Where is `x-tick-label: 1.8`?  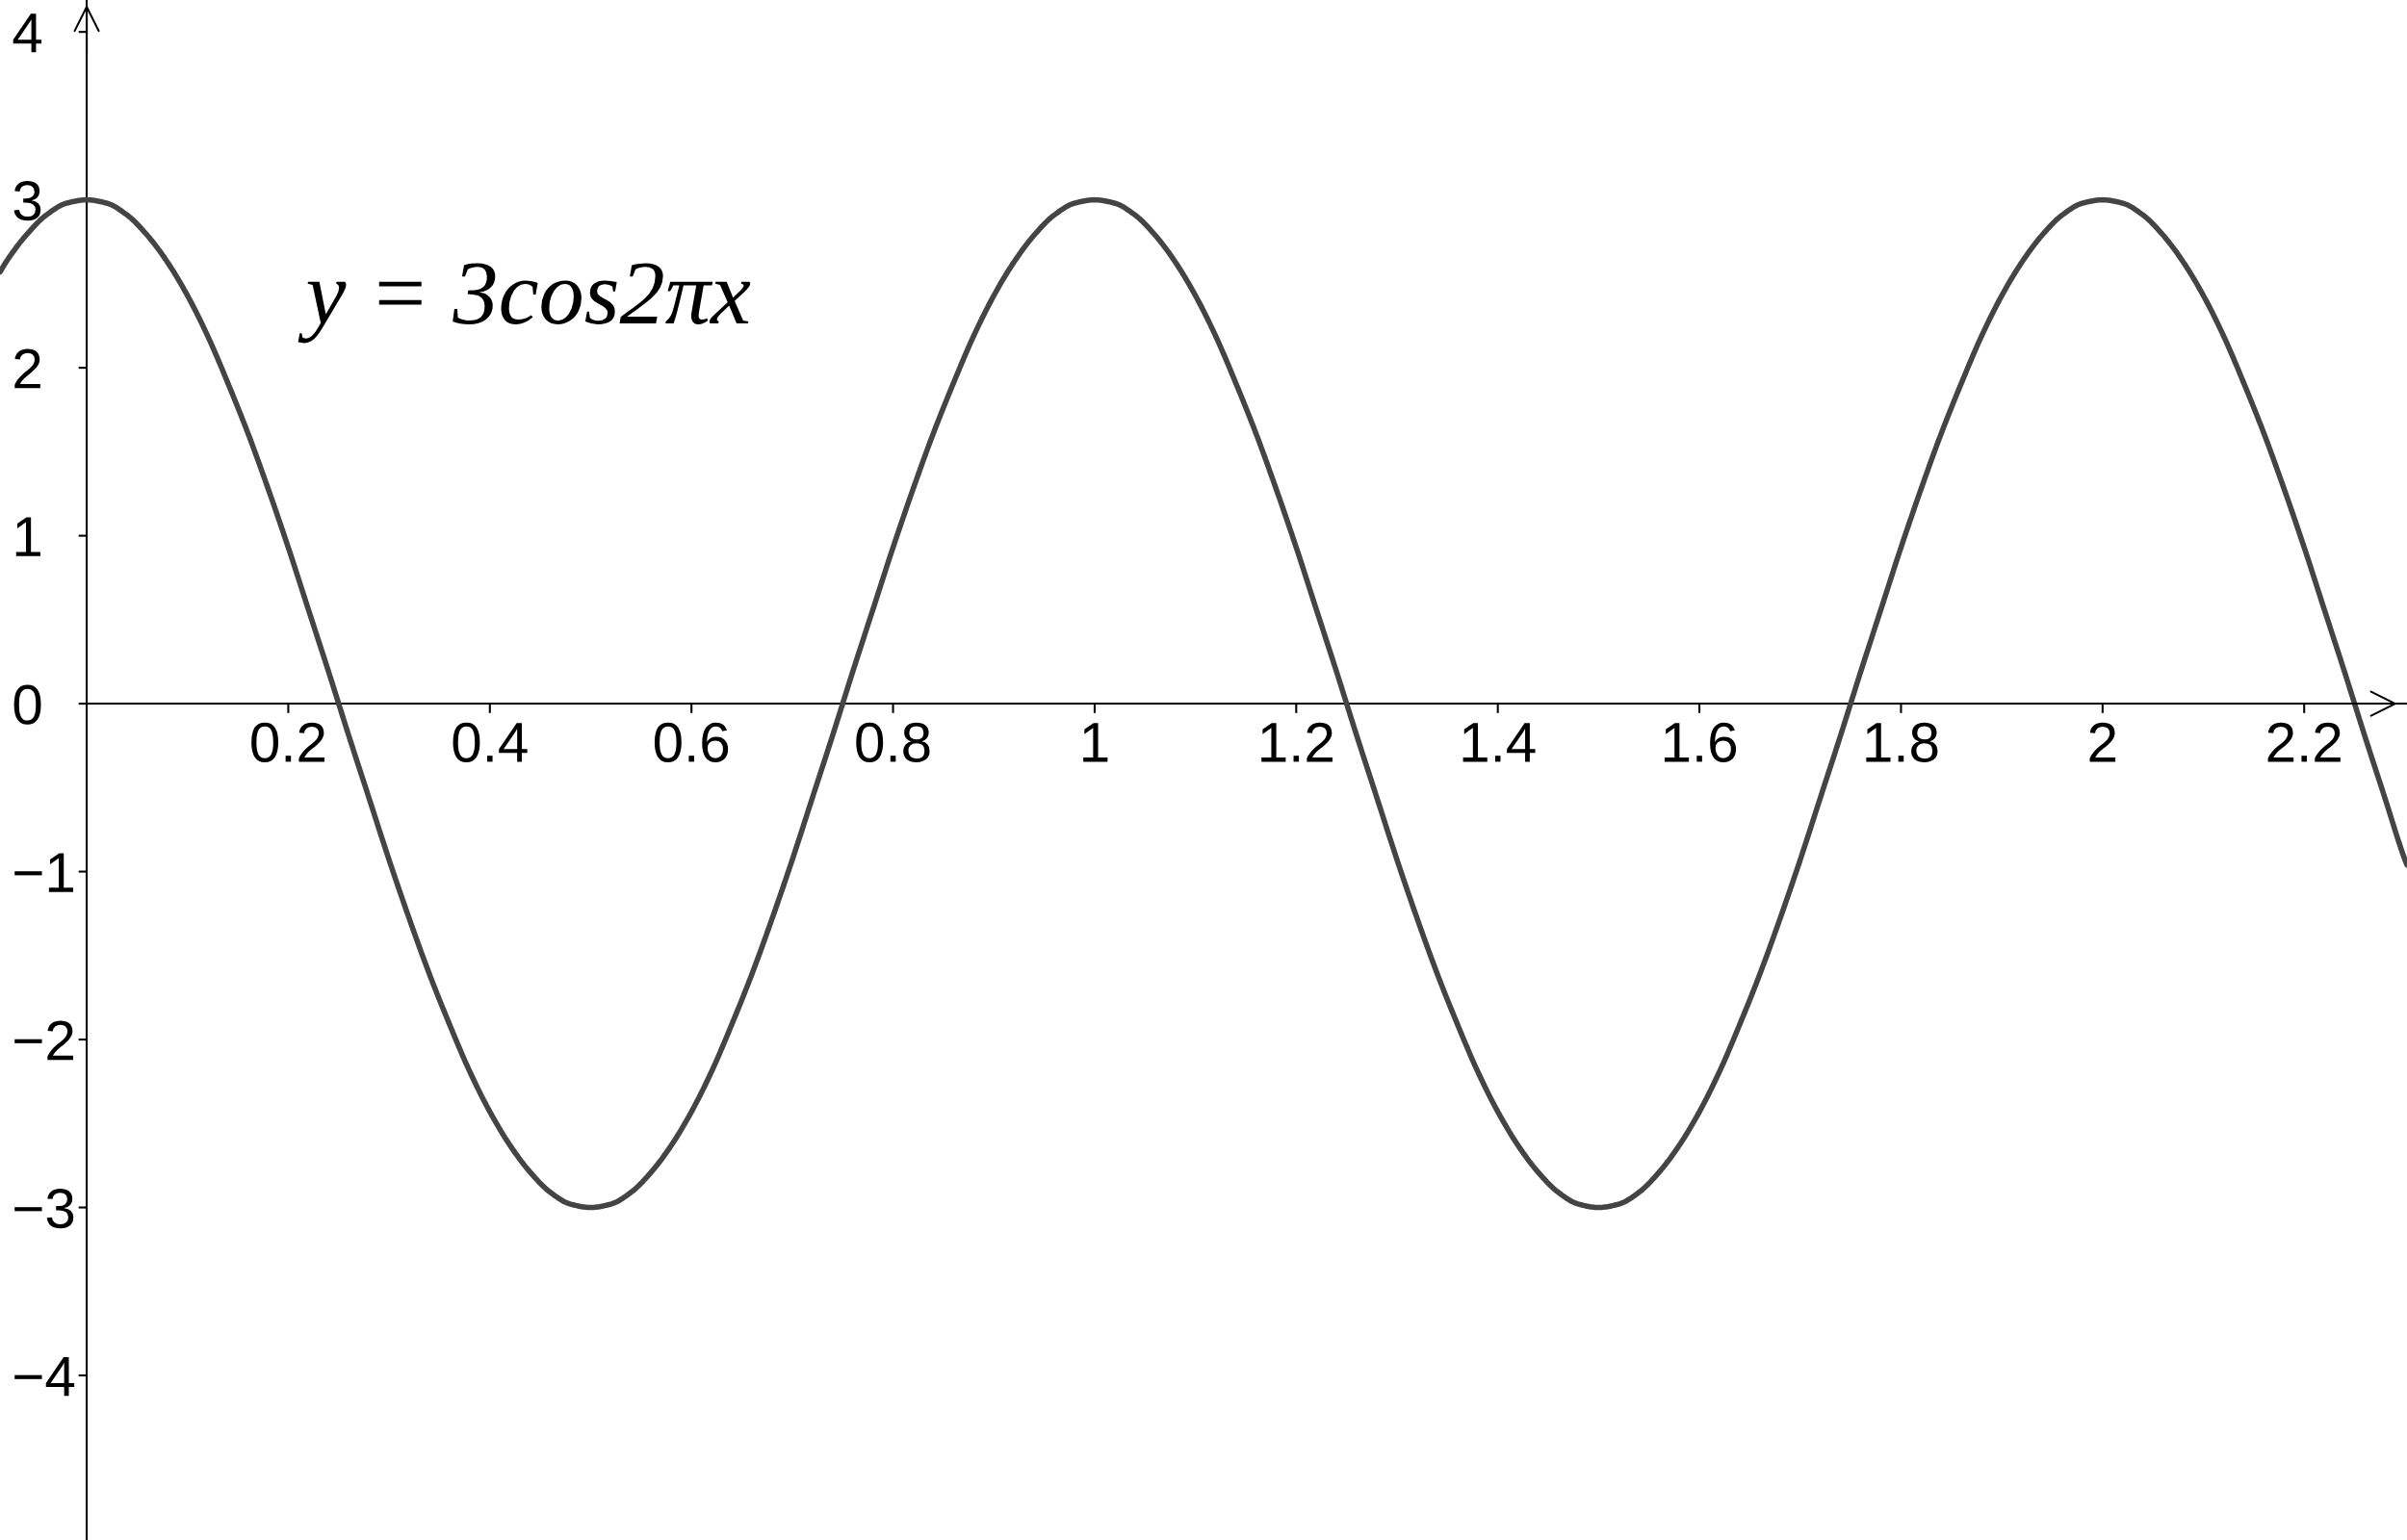 x-tick-label: 1.8 is located at coordinates (1902, 742).